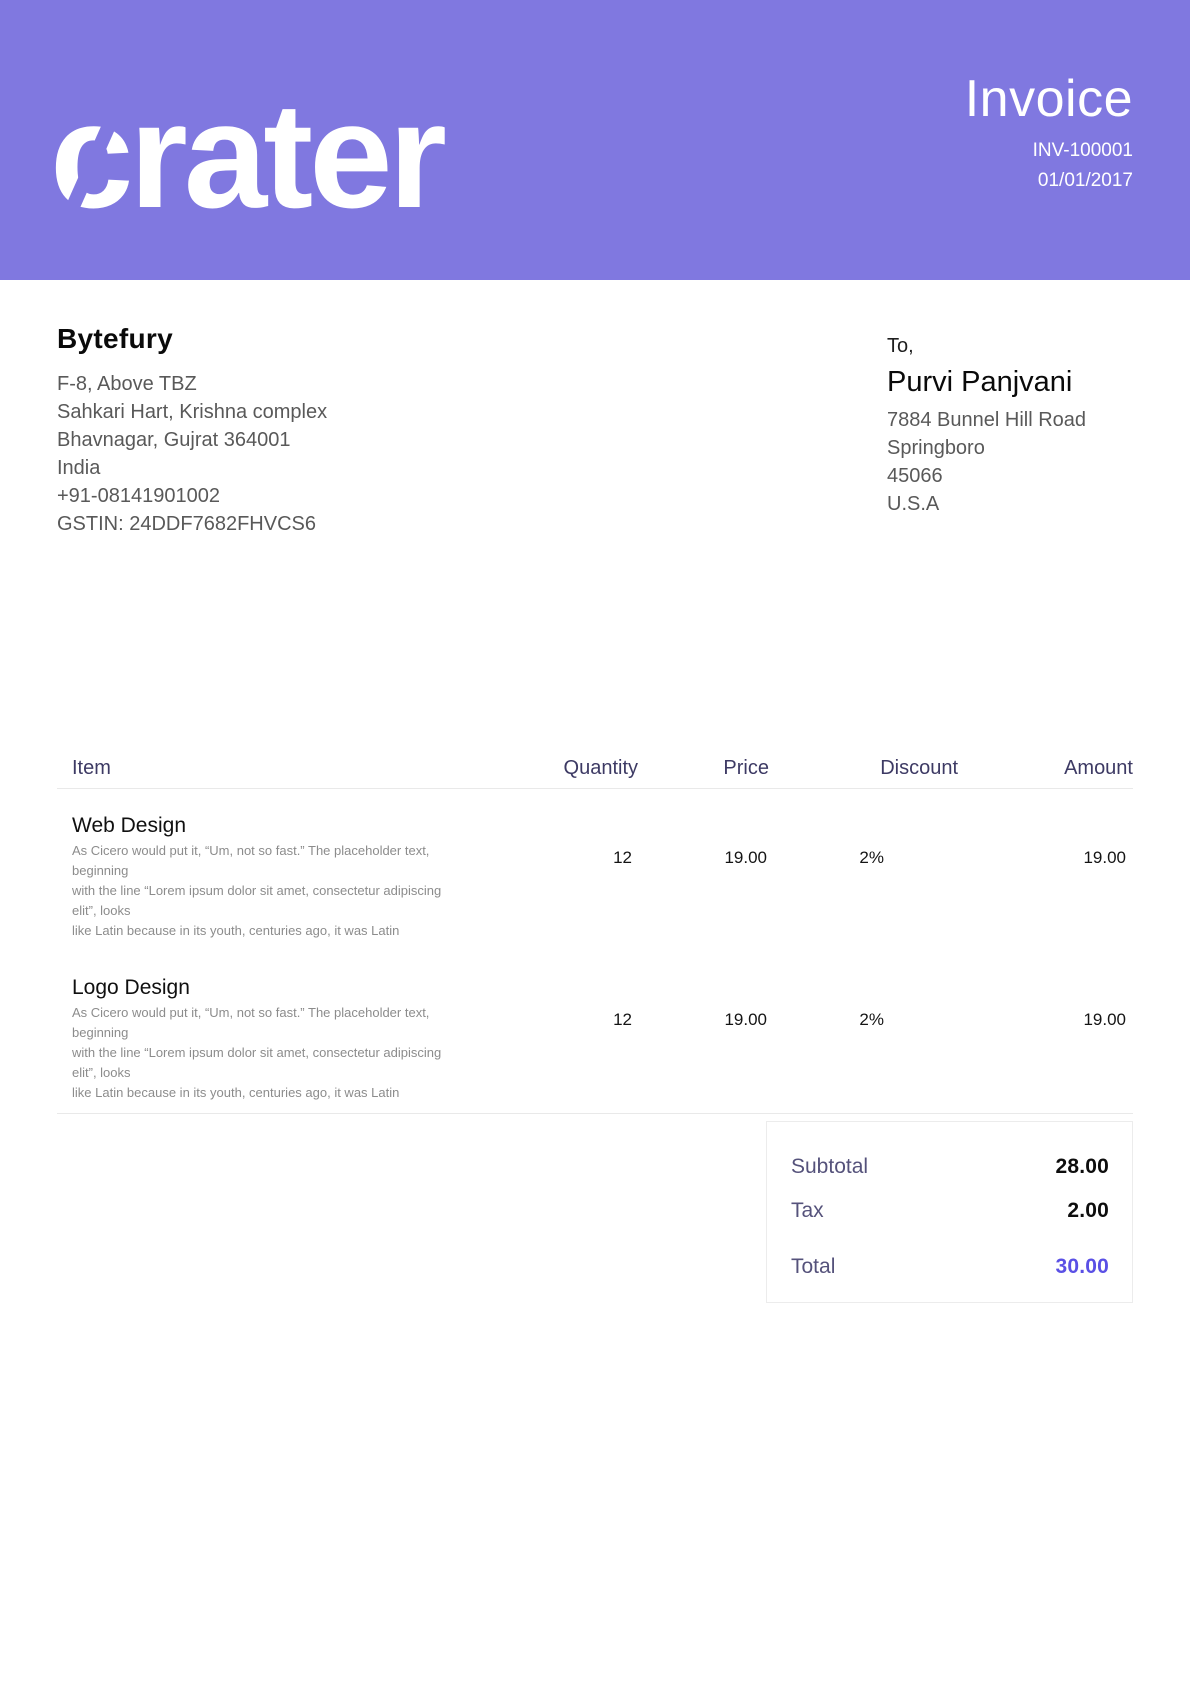  I want to click on tax-value: 2.00, so click(1088, 1210).